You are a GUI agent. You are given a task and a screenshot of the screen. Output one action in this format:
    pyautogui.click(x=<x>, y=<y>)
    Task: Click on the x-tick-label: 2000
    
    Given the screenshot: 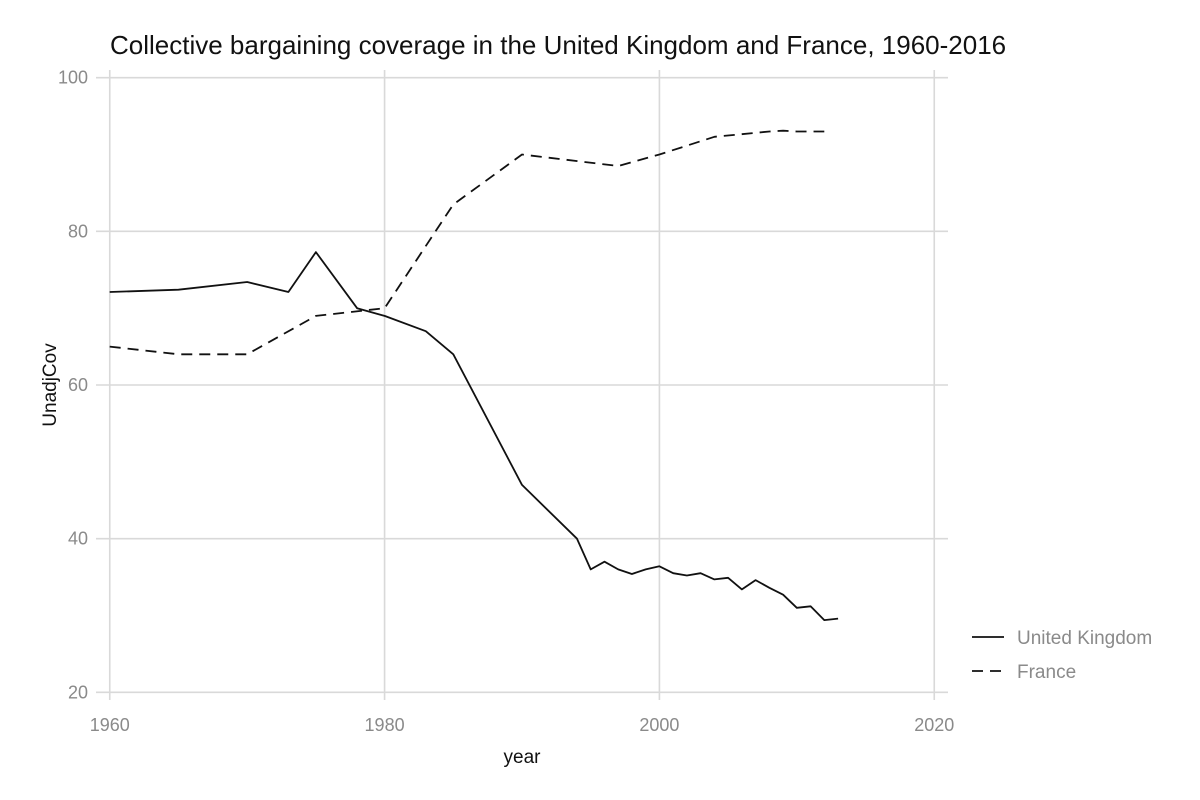 What is the action you would take?
    pyautogui.click(x=659, y=725)
    